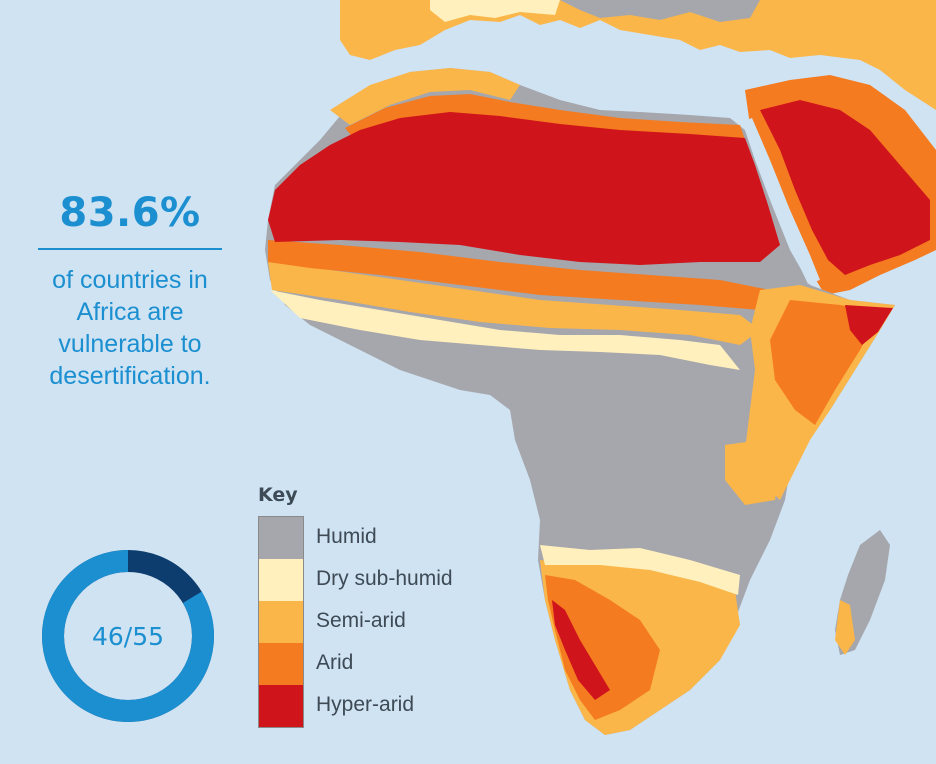  Describe the element at coordinates (570, 72) in the screenshot. I see `mediterranean` at that location.